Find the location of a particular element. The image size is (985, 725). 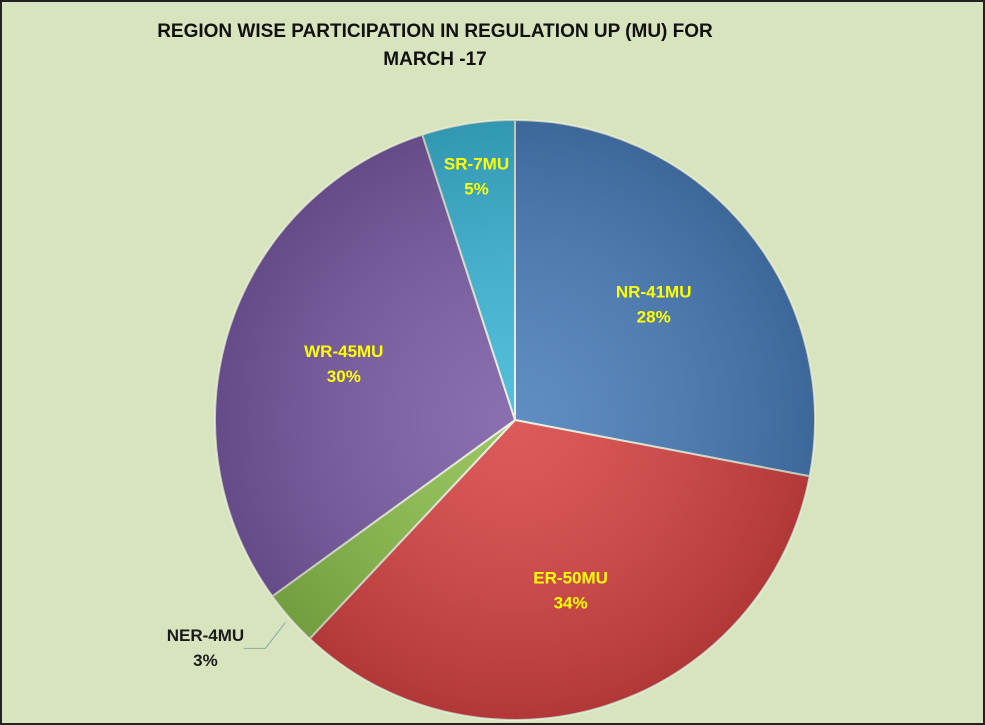

slice-label: ER-50MU is located at coordinates (570, 578).